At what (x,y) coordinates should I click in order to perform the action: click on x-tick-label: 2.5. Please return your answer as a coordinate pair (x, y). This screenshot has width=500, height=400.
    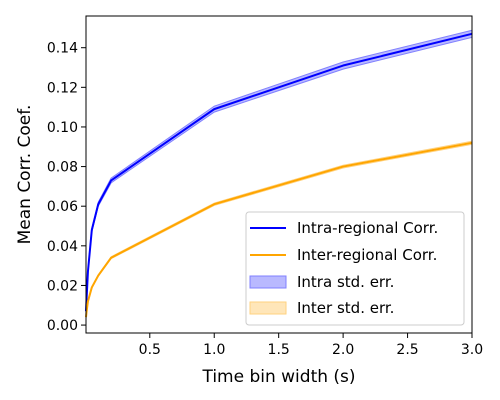
    Looking at the image, I should click on (407, 350).